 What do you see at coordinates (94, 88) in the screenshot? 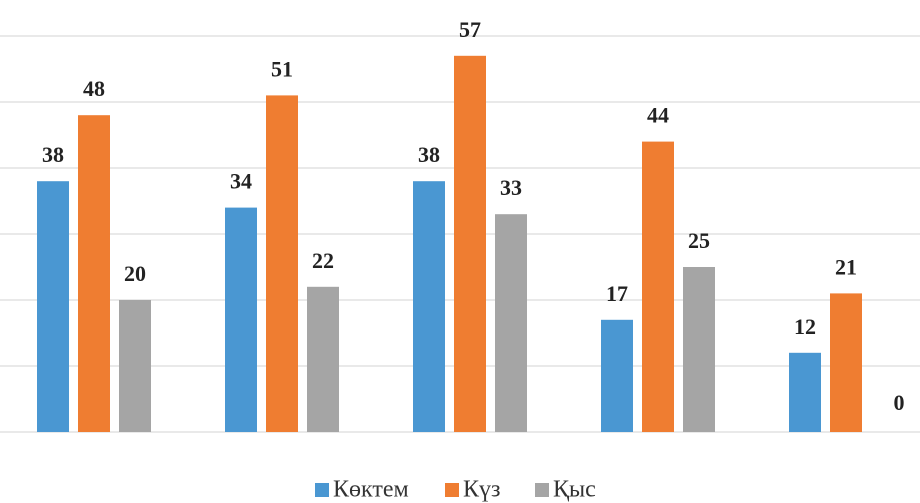
I see `value-label: 48` at bounding box center [94, 88].